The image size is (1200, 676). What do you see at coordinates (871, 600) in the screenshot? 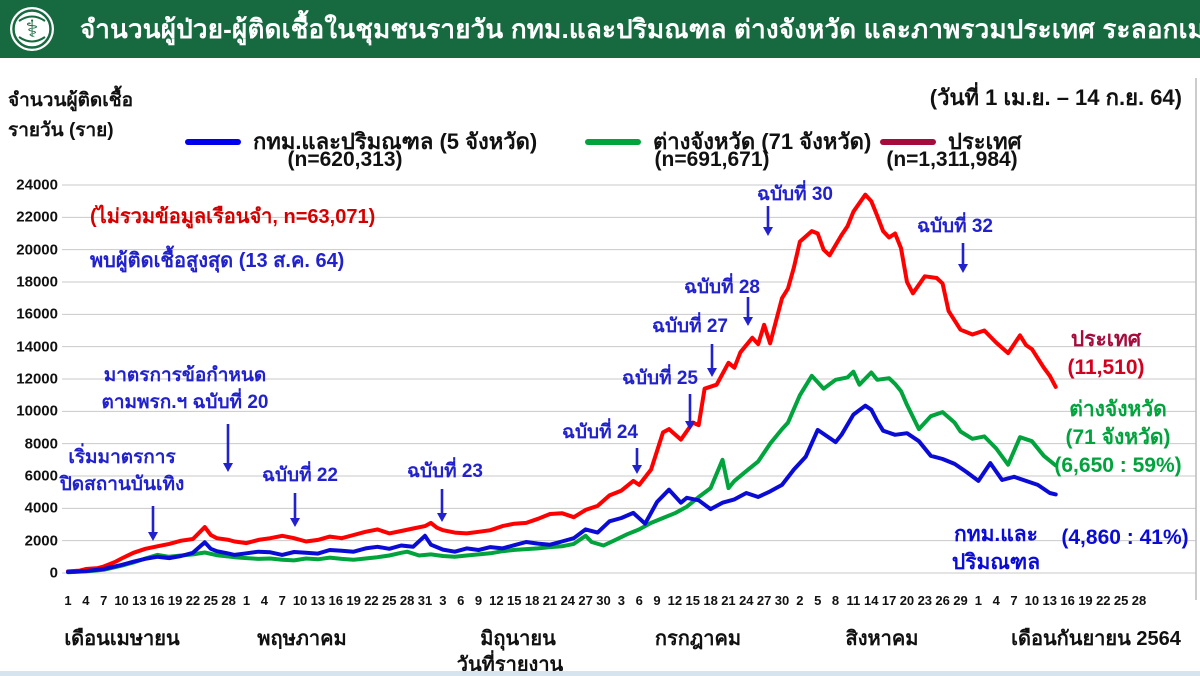
I see `x-tick-label: 14` at bounding box center [871, 600].